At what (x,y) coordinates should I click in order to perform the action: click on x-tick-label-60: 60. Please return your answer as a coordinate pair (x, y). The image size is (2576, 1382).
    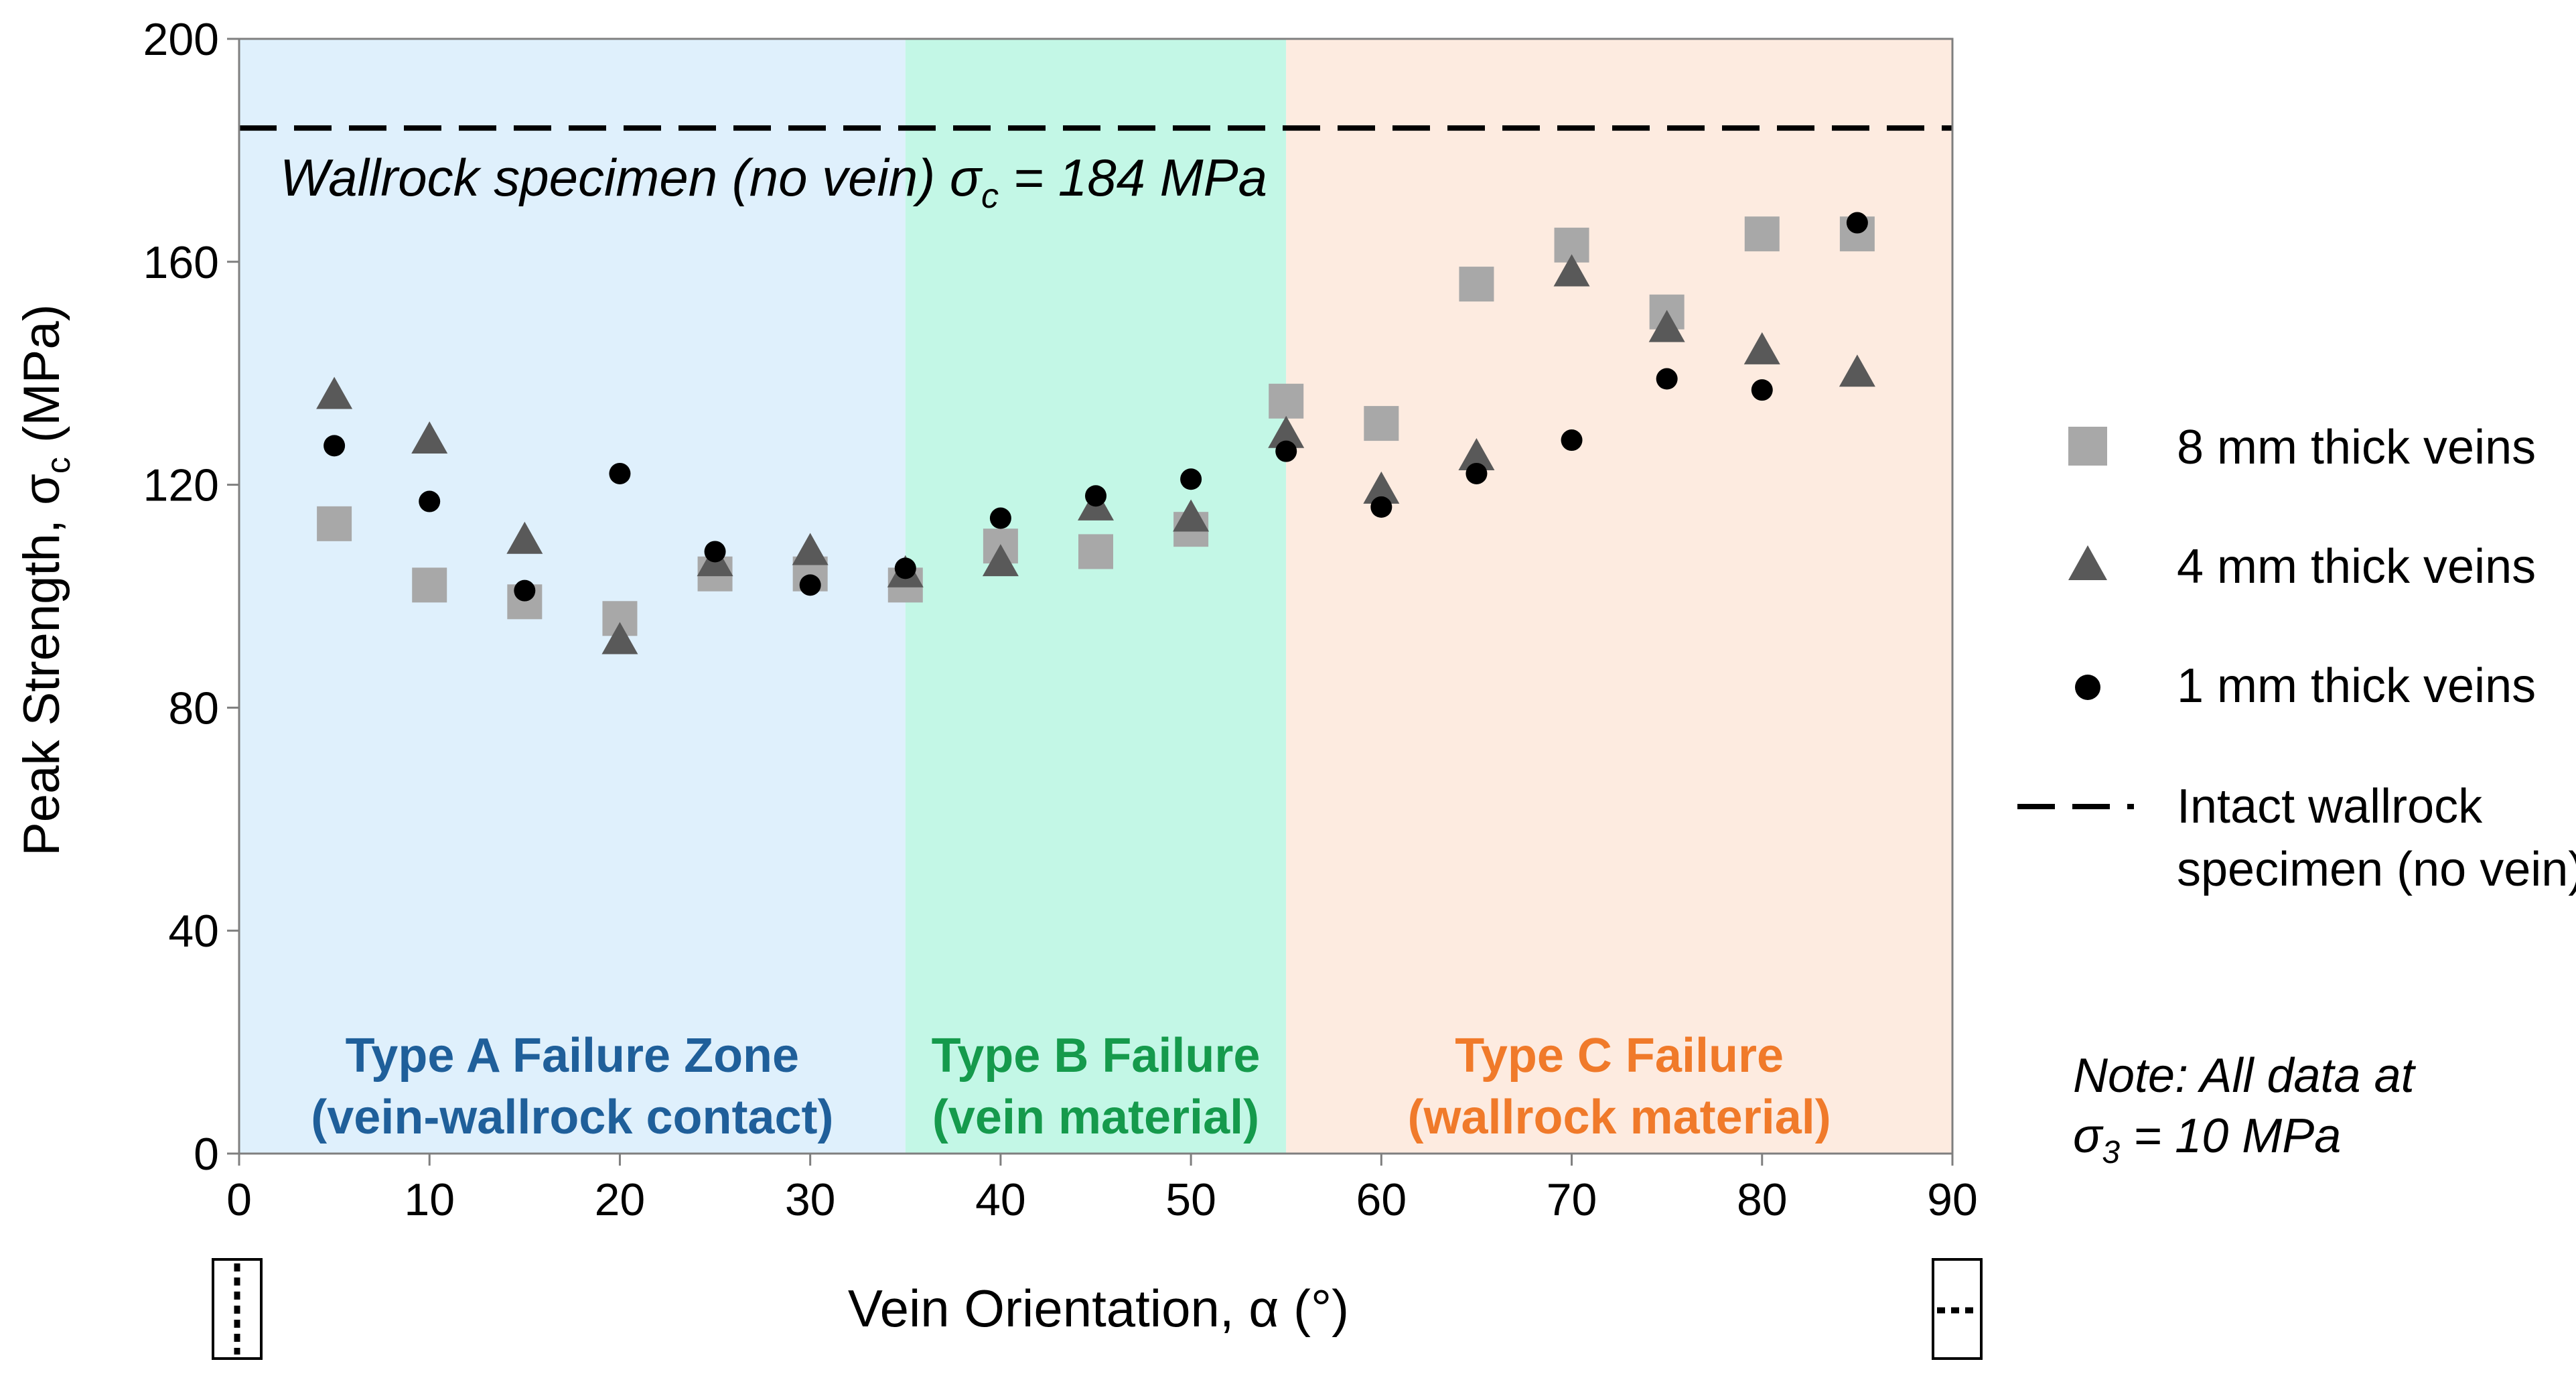
    Looking at the image, I should click on (1381, 1200).